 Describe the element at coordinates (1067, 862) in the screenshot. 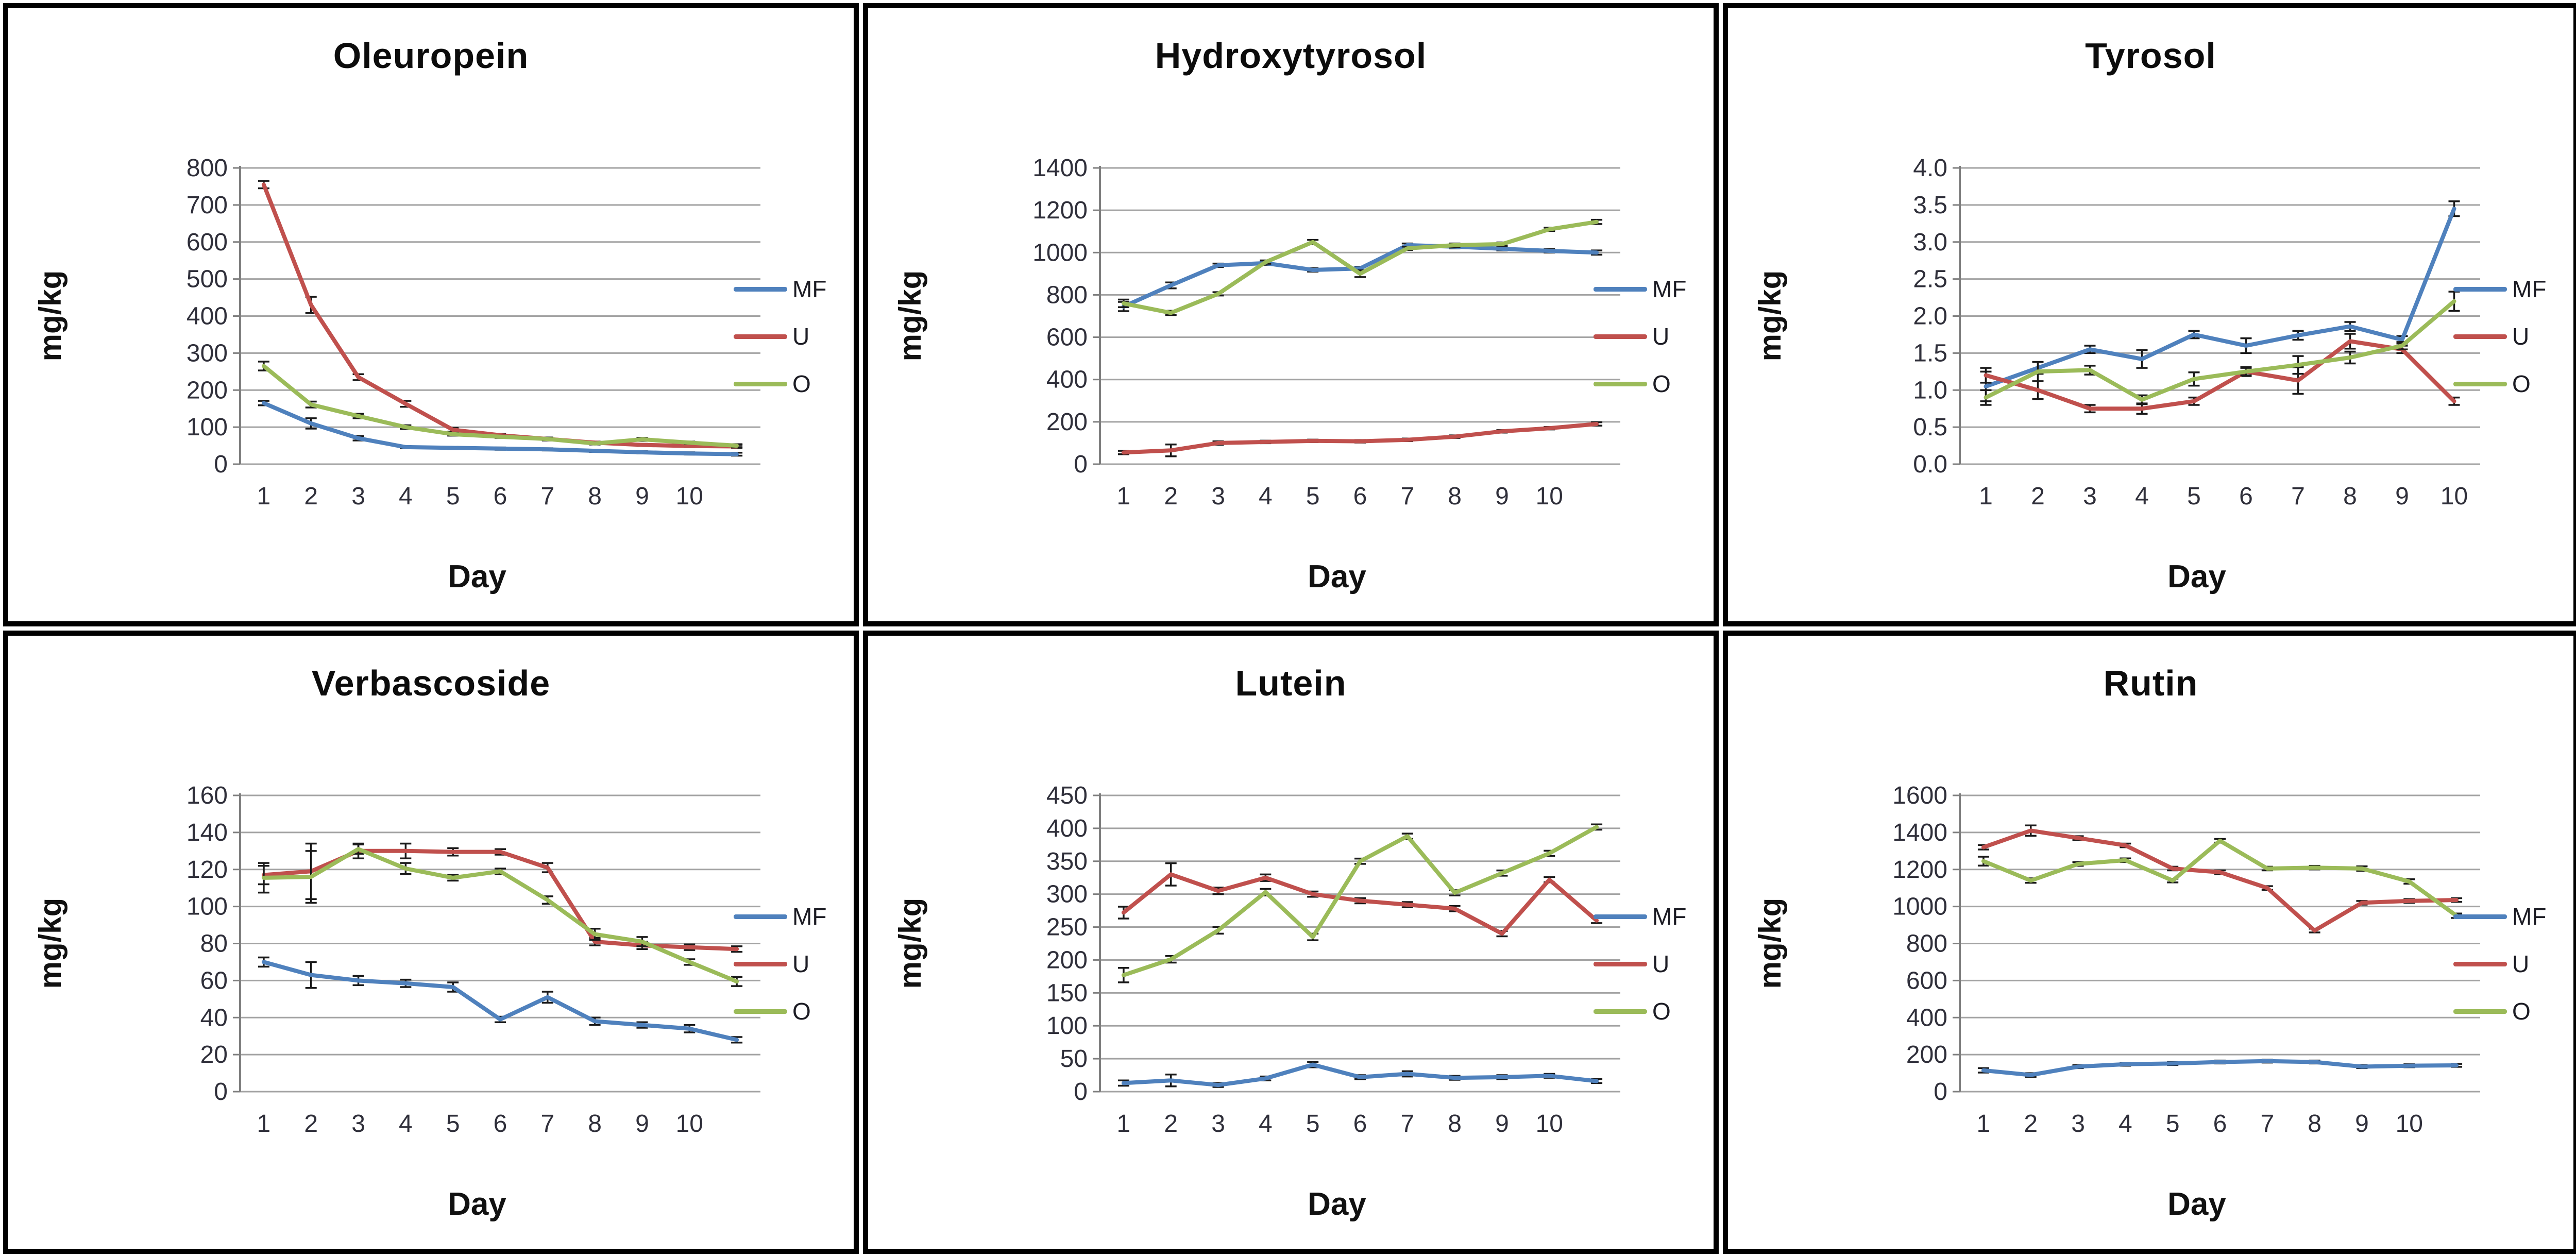

I see `svg-text: 350` at that location.